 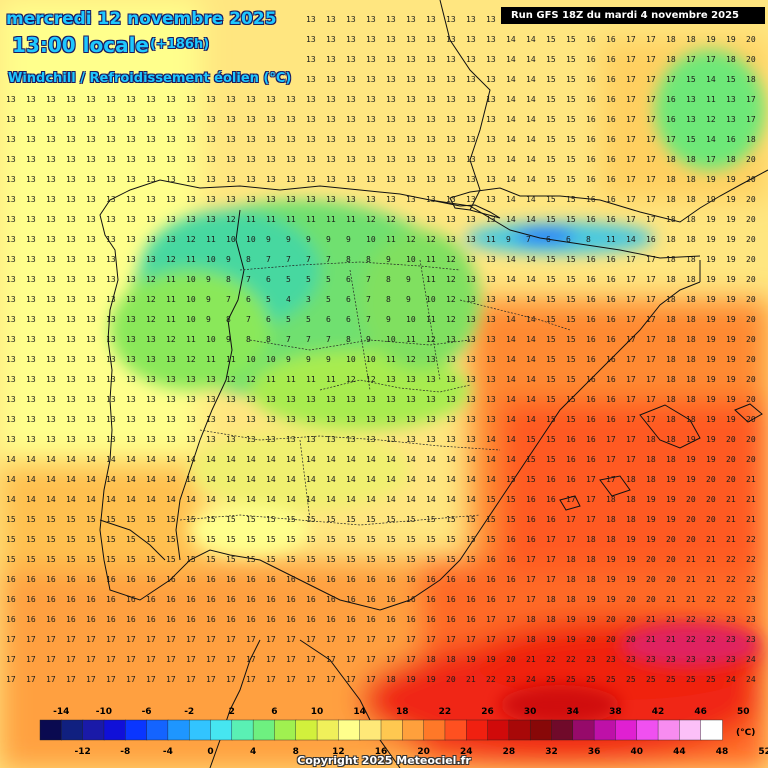 What do you see at coordinates (731, 599) in the screenshot?
I see `grid-value: 22` at bounding box center [731, 599].